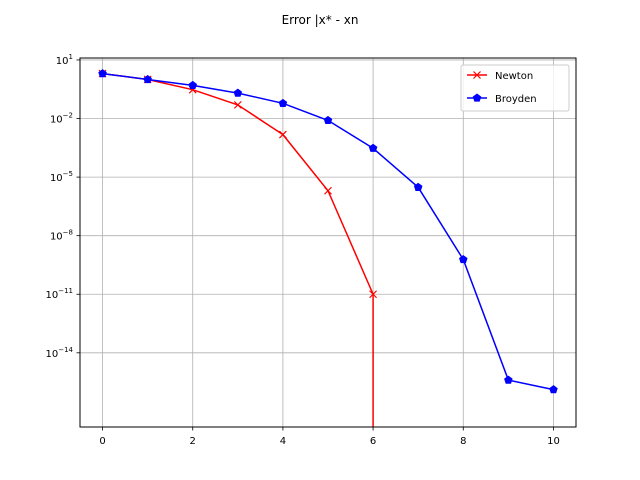 The image size is (640, 480). I want to click on legend-marker-newton, so click(477, 75).